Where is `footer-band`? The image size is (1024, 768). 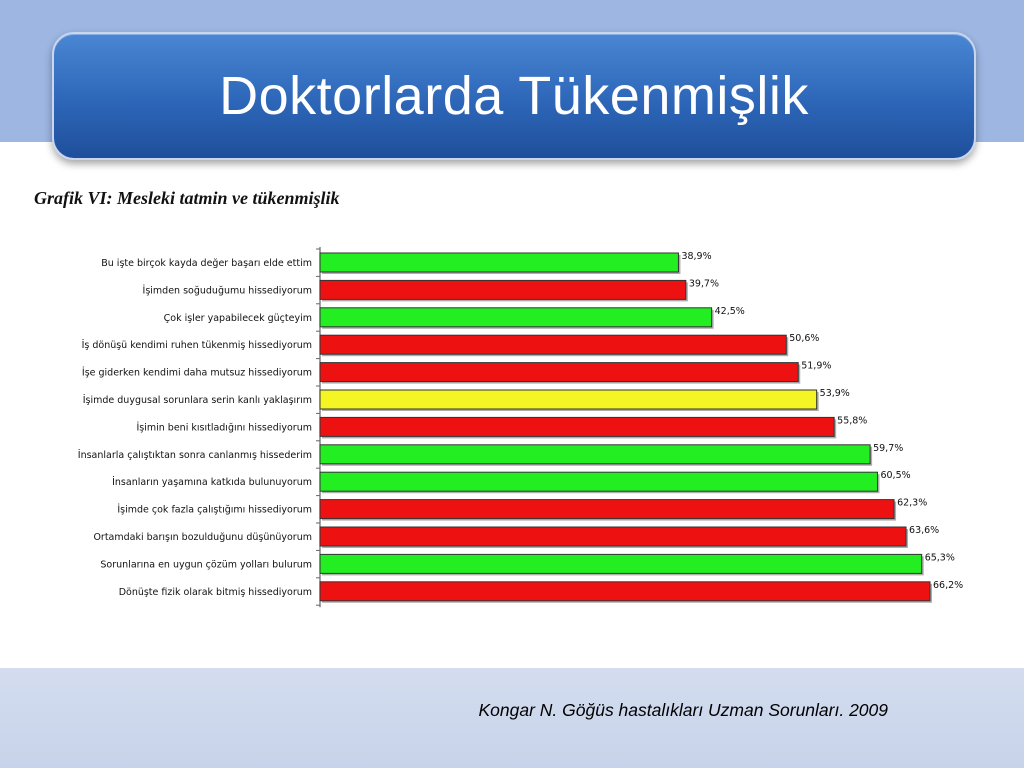 footer-band is located at coordinates (512, 718).